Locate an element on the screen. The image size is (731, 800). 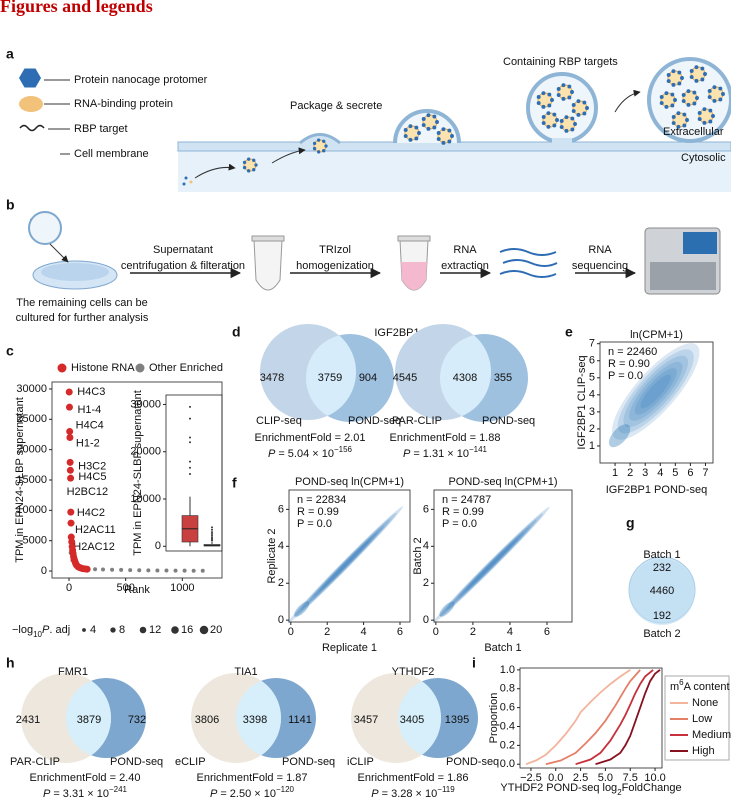
venn-count: 4308 is located at coordinates (465, 378).